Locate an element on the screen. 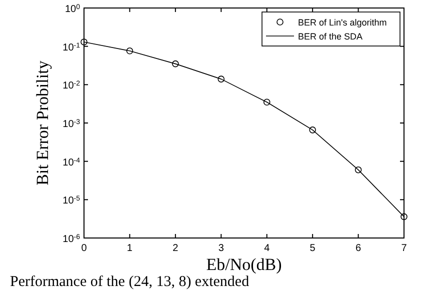 This screenshot has width=442, height=296. legend-label: BER of the SDA is located at coordinates (330, 37).